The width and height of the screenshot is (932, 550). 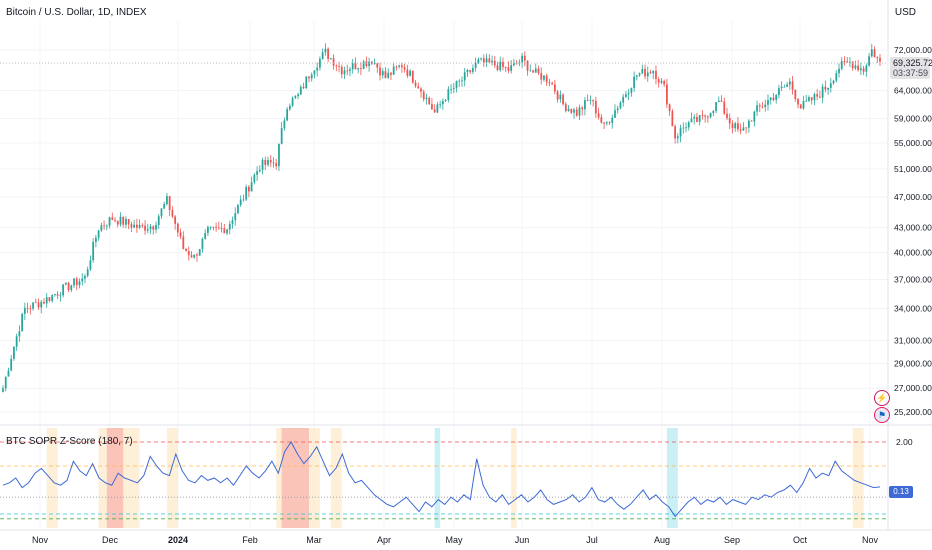 What do you see at coordinates (913, 412) in the screenshot?
I see `price-tick-label: 25,200.00` at bounding box center [913, 412].